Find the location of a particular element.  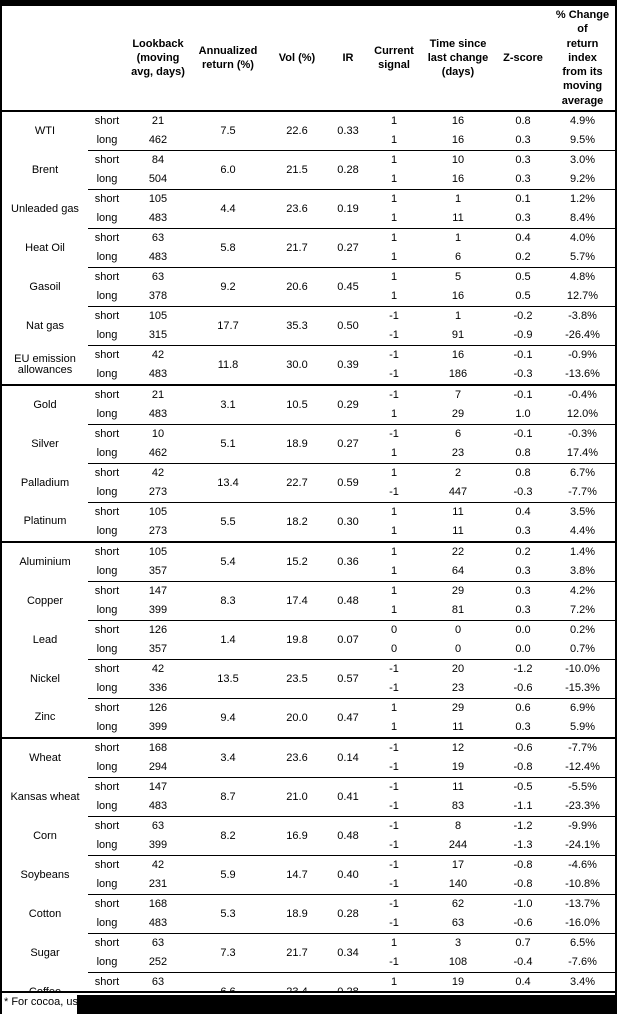

z-score-value: -0.6 is located at coordinates (523, 923).